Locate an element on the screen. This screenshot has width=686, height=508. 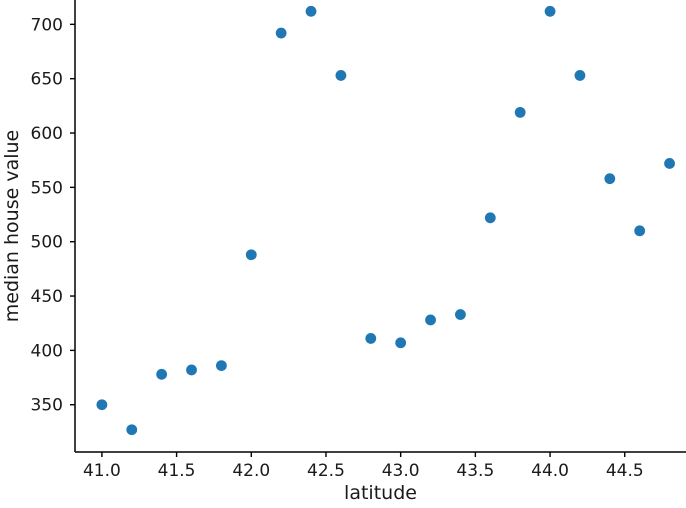
x-tick-label: 43.0 is located at coordinates (401, 471).